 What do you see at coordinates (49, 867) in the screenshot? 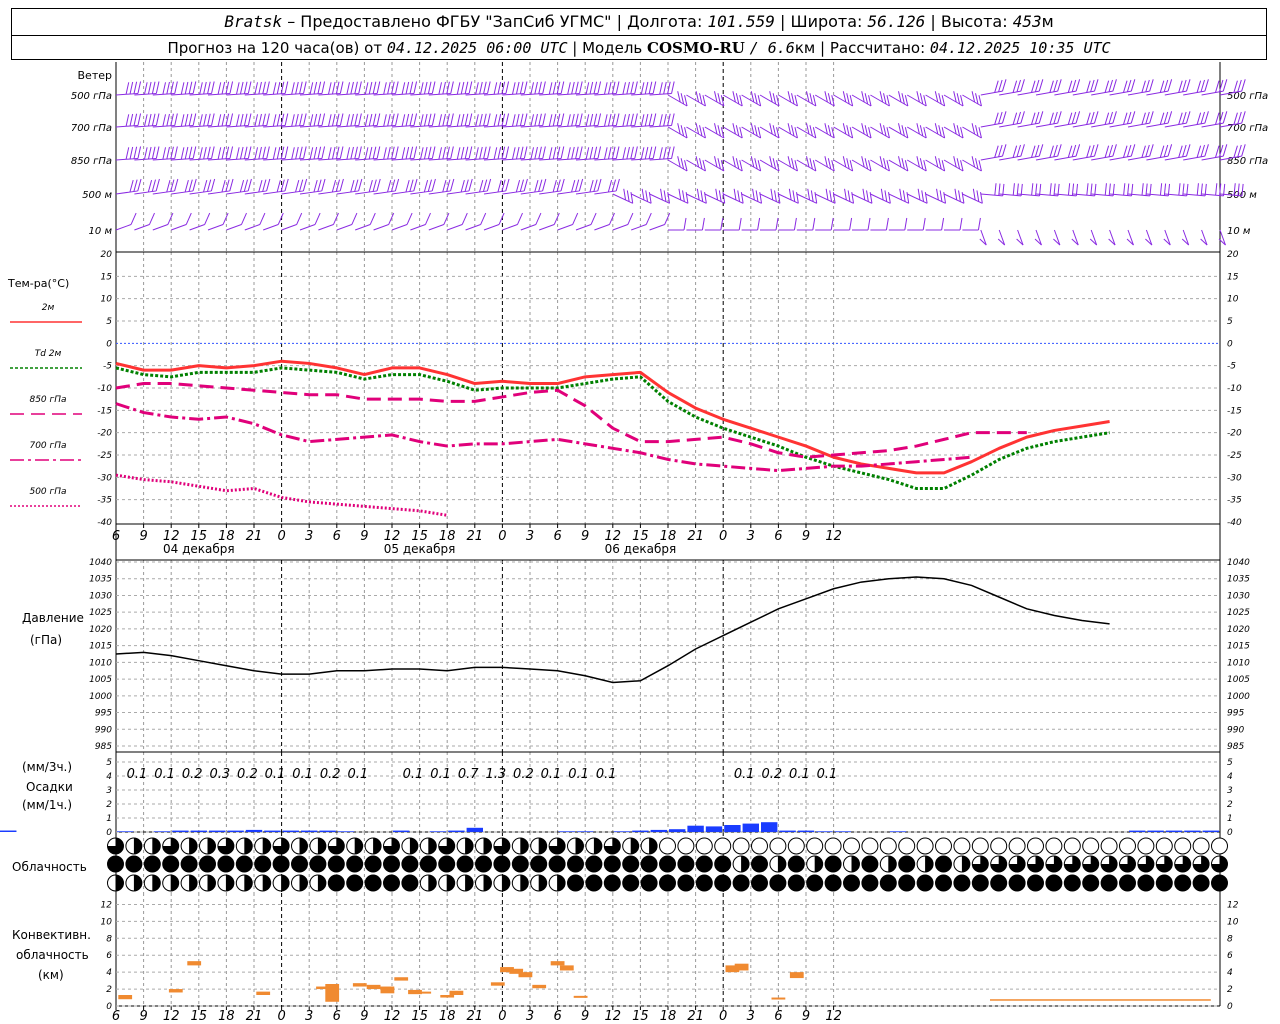
I see `cloud-title: Облачность` at bounding box center [49, 867].